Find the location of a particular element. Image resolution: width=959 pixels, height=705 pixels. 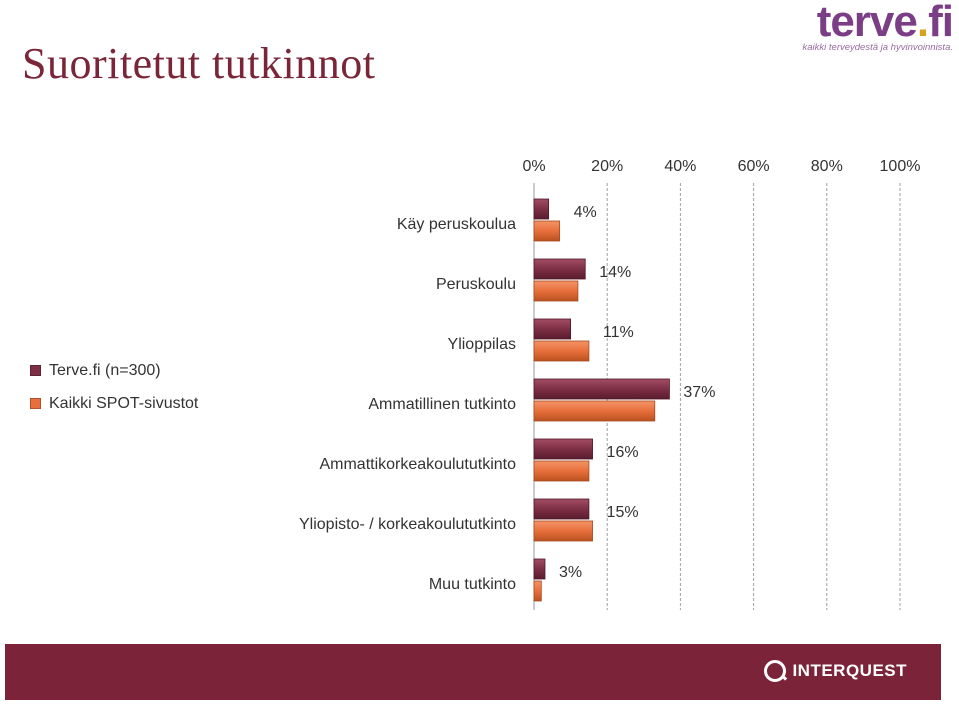

data-label: 11% is located at coordinates (618, 332).